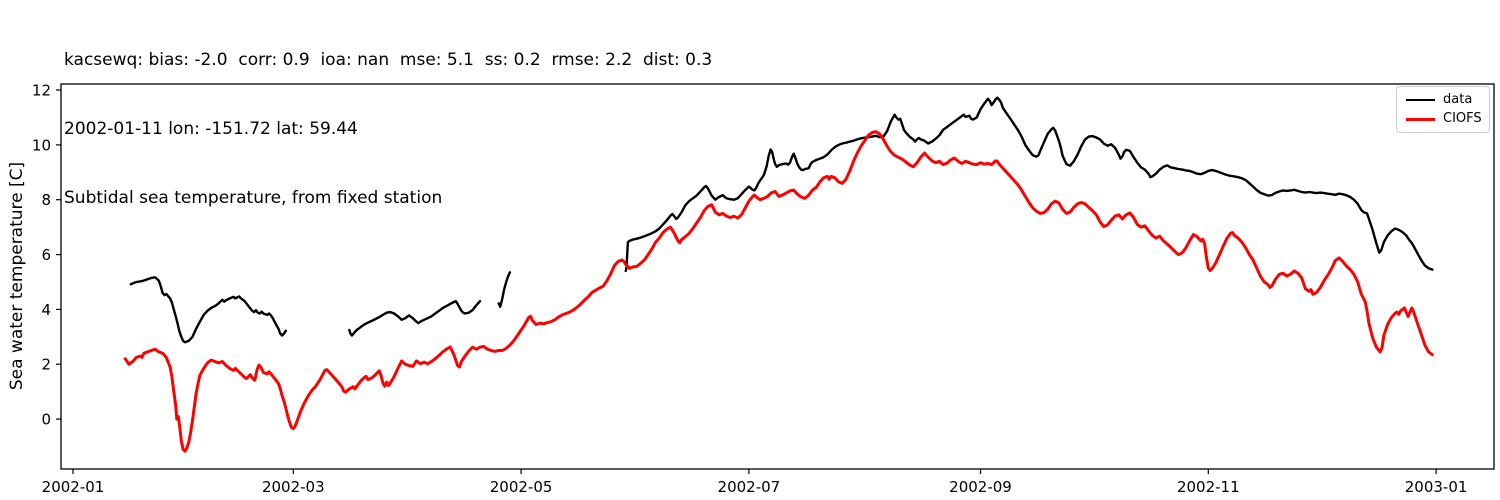 This screenshot has height=500, width=1500. What do you see at coordinates (1462, 118) in the screenshot?
I see `legend-label-ciofs: CIOFS` at bounding box center [1462, 118].